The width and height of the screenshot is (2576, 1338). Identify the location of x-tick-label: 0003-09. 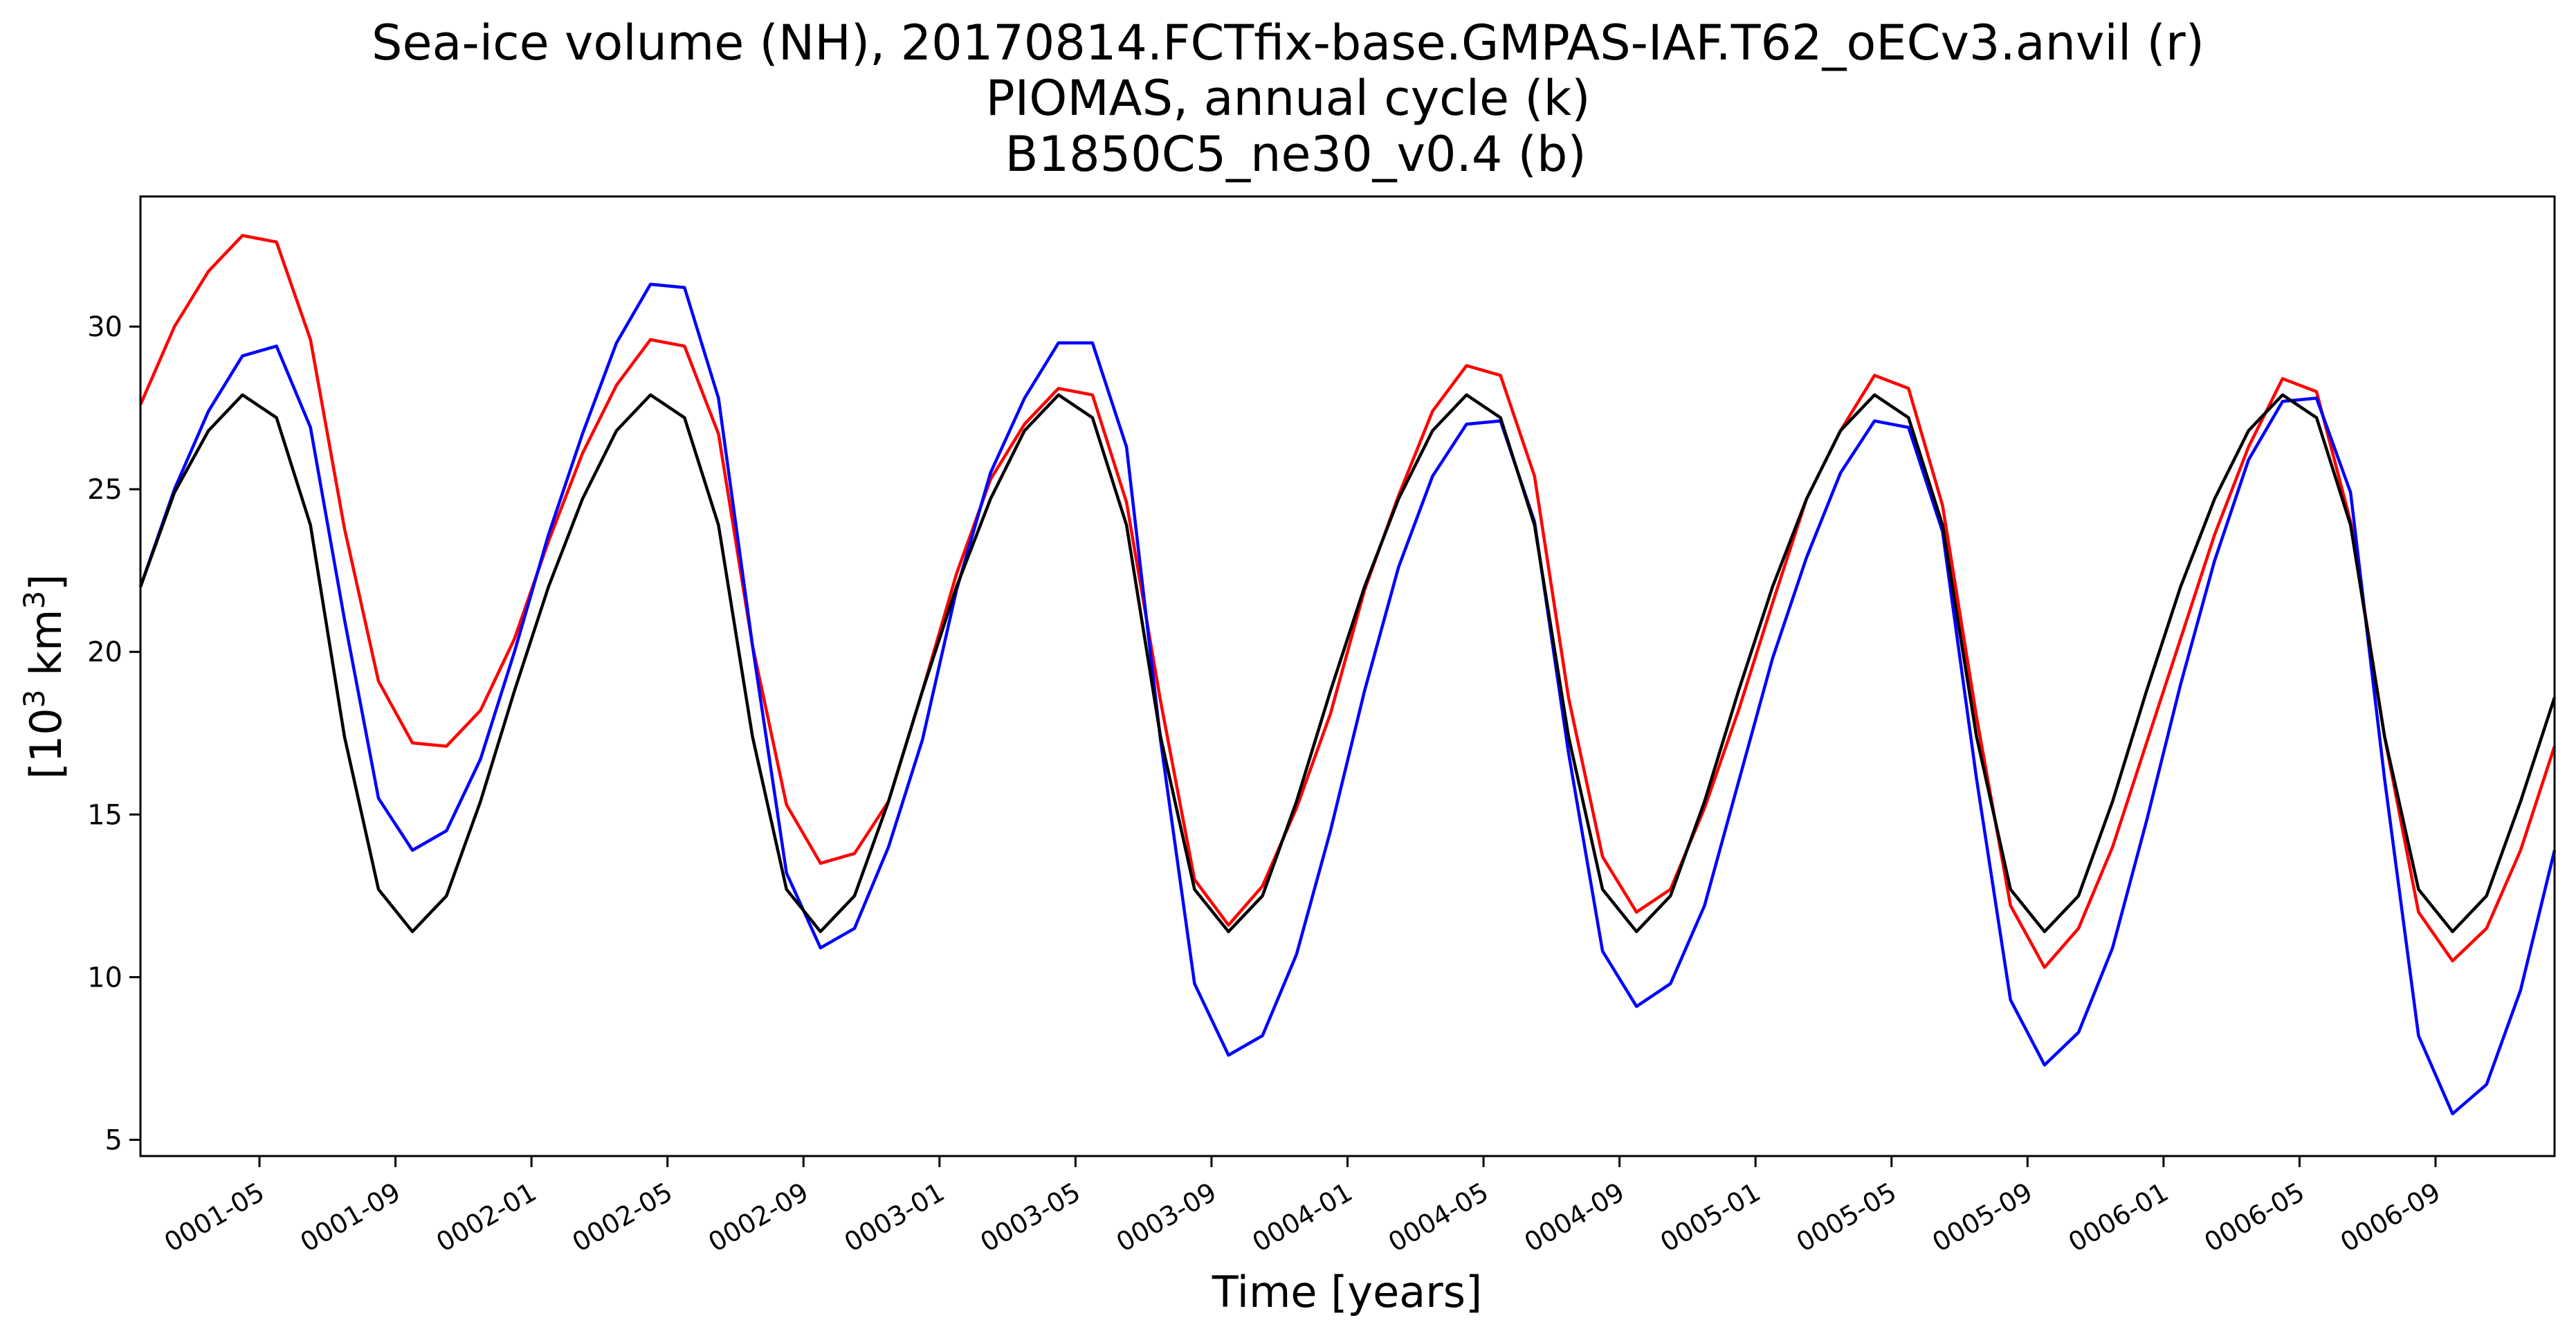
(1167, 1217).